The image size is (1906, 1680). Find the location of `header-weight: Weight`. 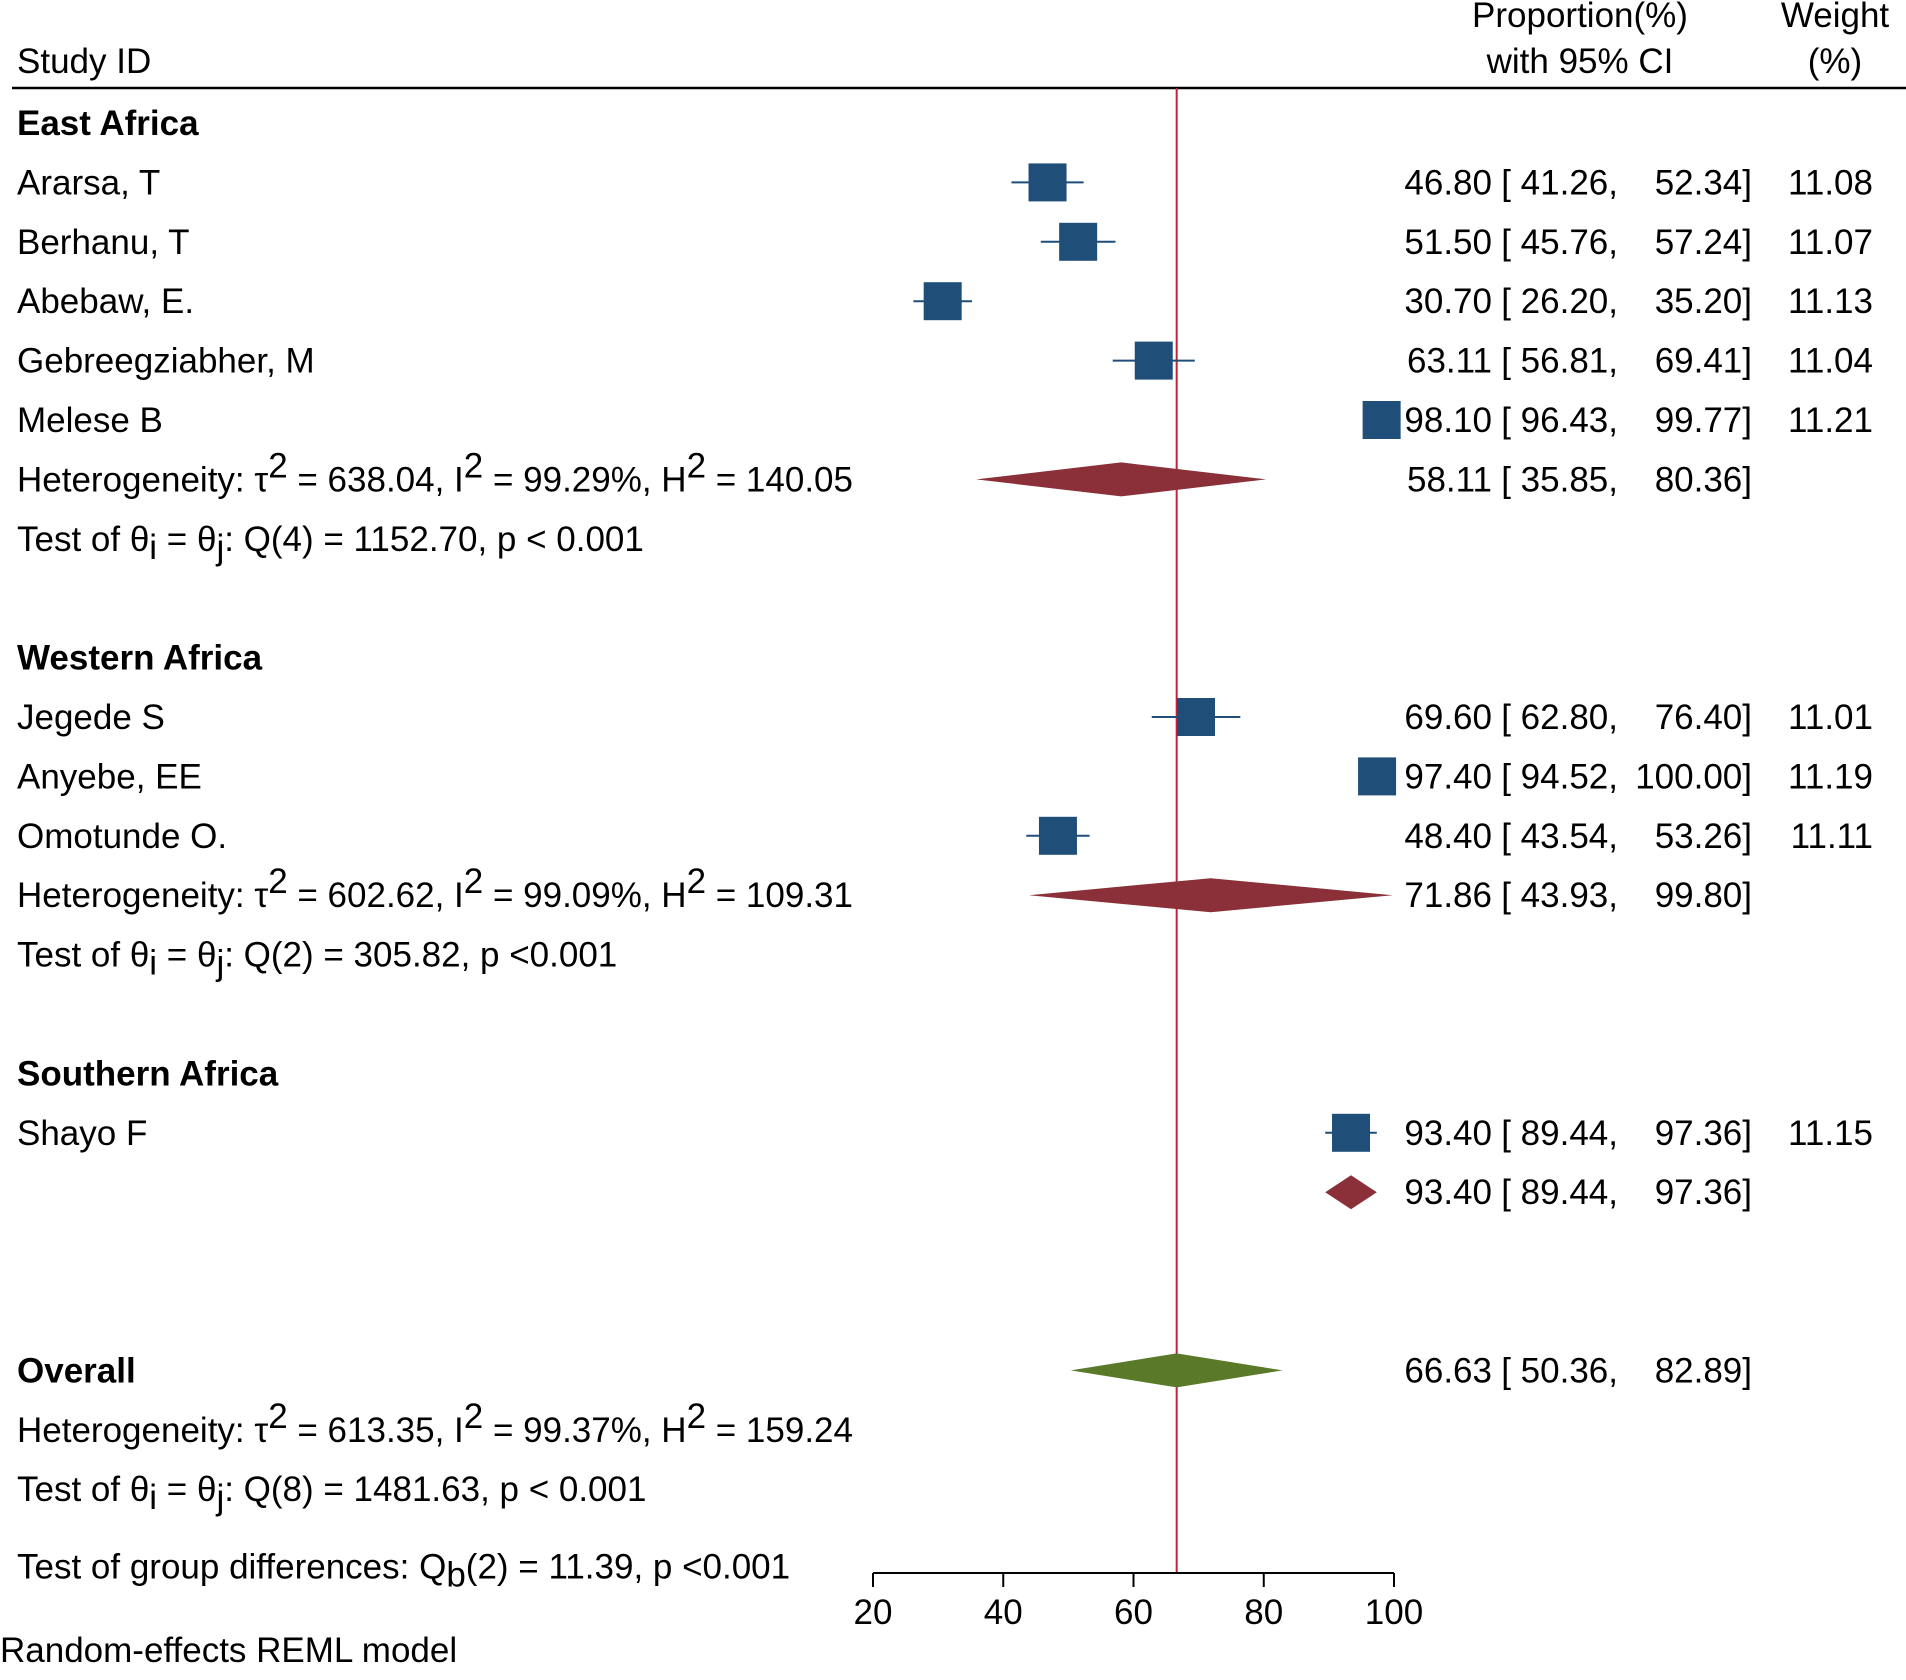

header-weight: Weight is located at coordinates (1835, 17).